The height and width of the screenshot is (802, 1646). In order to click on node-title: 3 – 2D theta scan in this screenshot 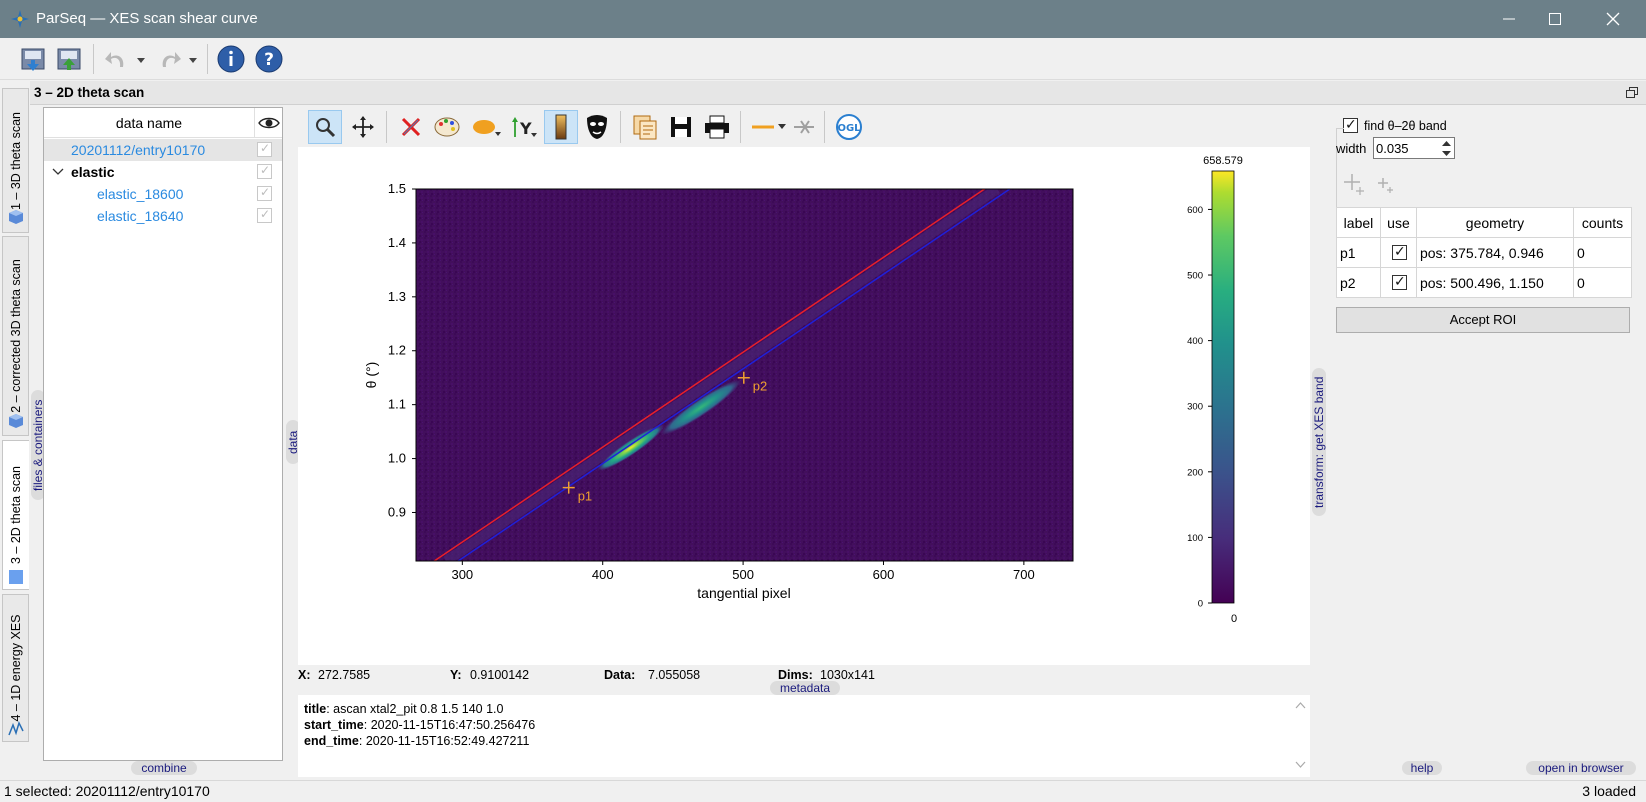, I will do `click(89, 92)`.